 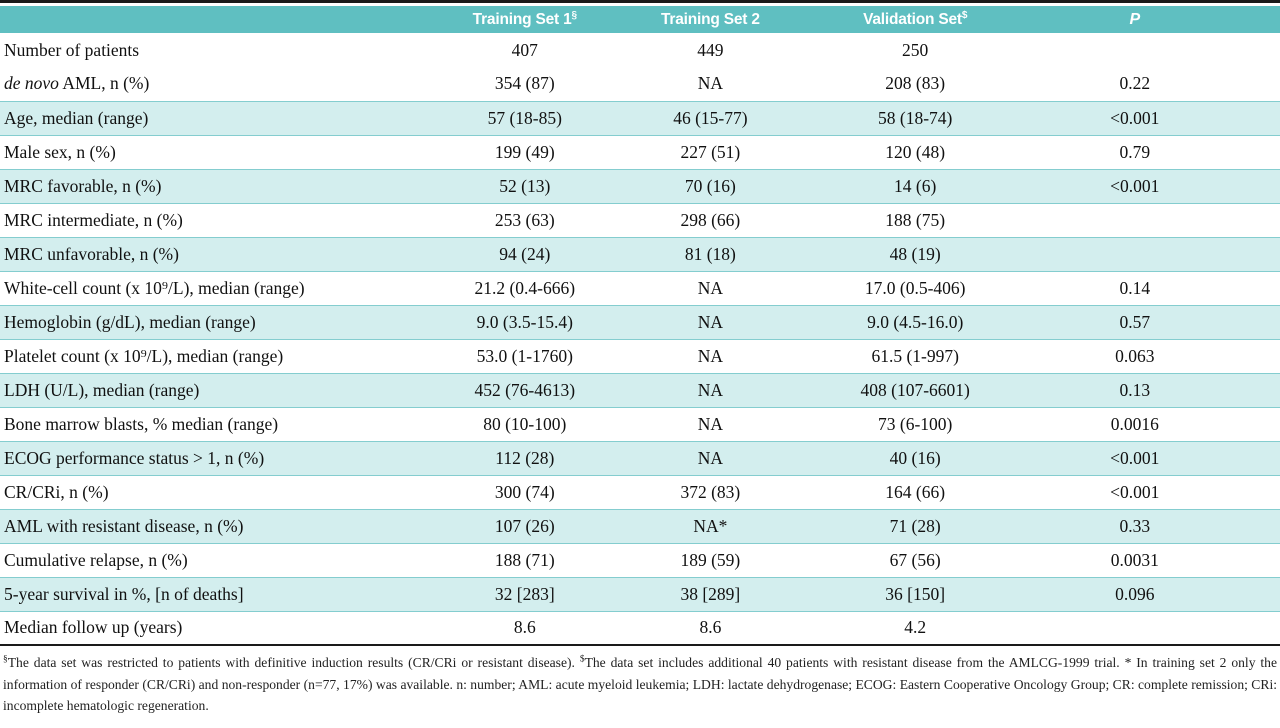 What do you see at coordinates (72, 49) in the screenshot?
I see `row-label: Number of patients` at bounding box center [72, 49].